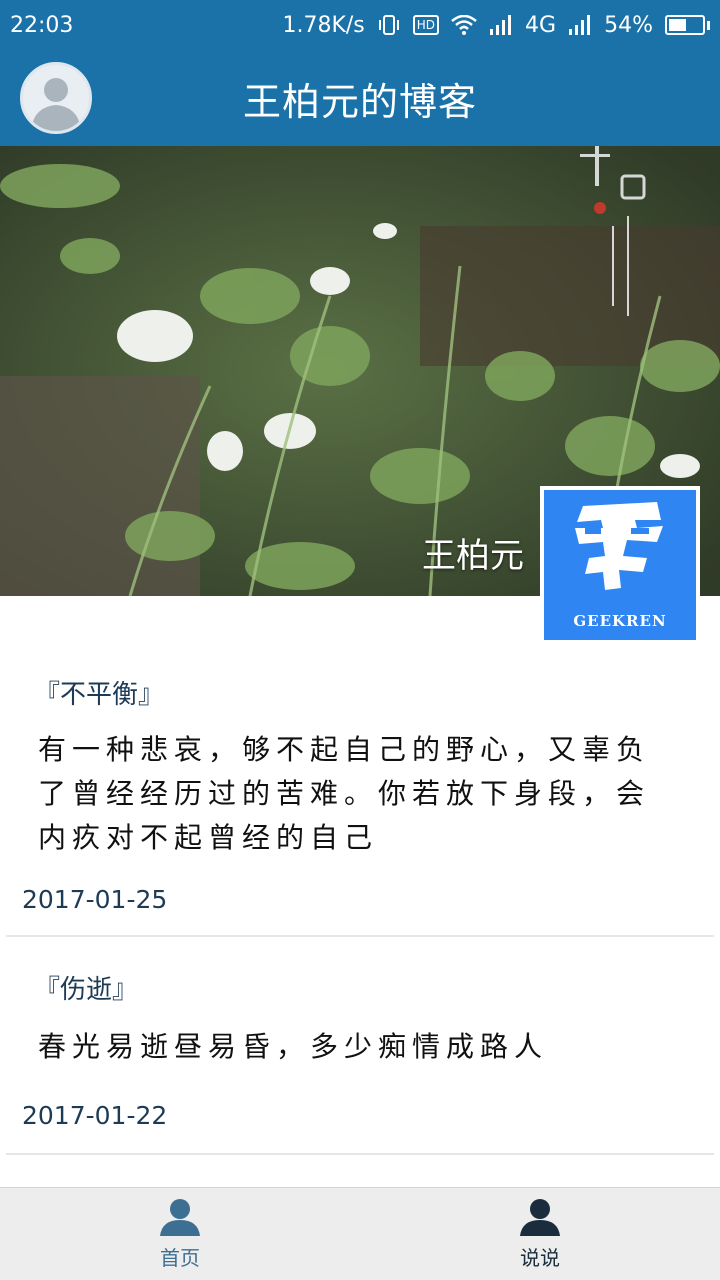 This screenshot has width=720, height=1280. I want to click on page-title: 王柏元的博客, so click(359, 101).